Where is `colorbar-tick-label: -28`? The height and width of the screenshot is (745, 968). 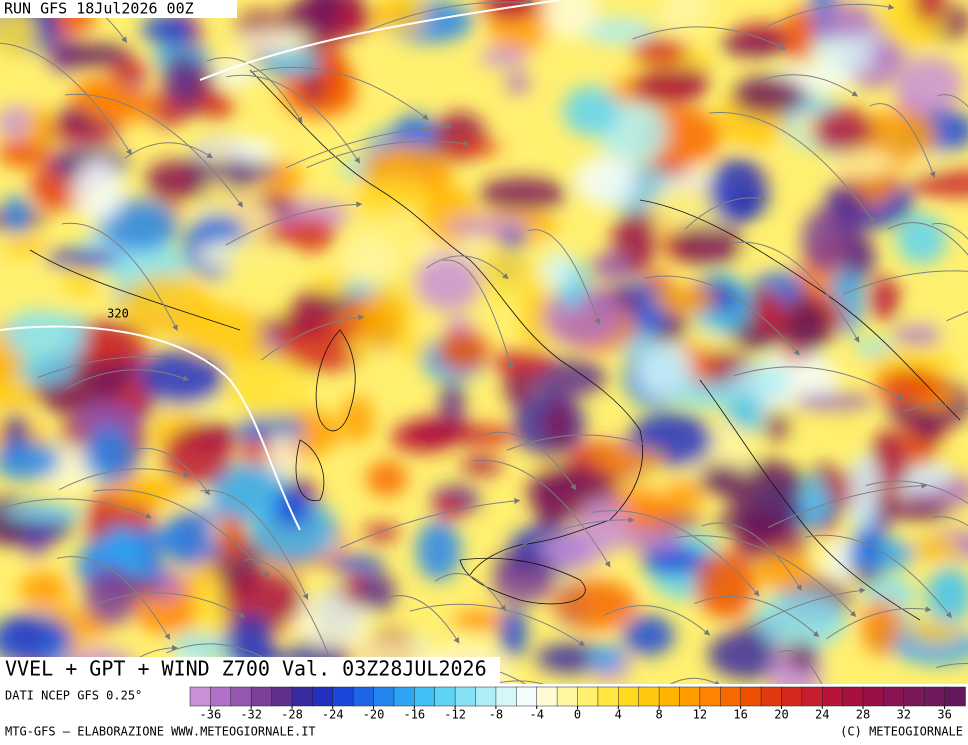
colorbar-tick-label: -28 is located at coordinates (292, 715).